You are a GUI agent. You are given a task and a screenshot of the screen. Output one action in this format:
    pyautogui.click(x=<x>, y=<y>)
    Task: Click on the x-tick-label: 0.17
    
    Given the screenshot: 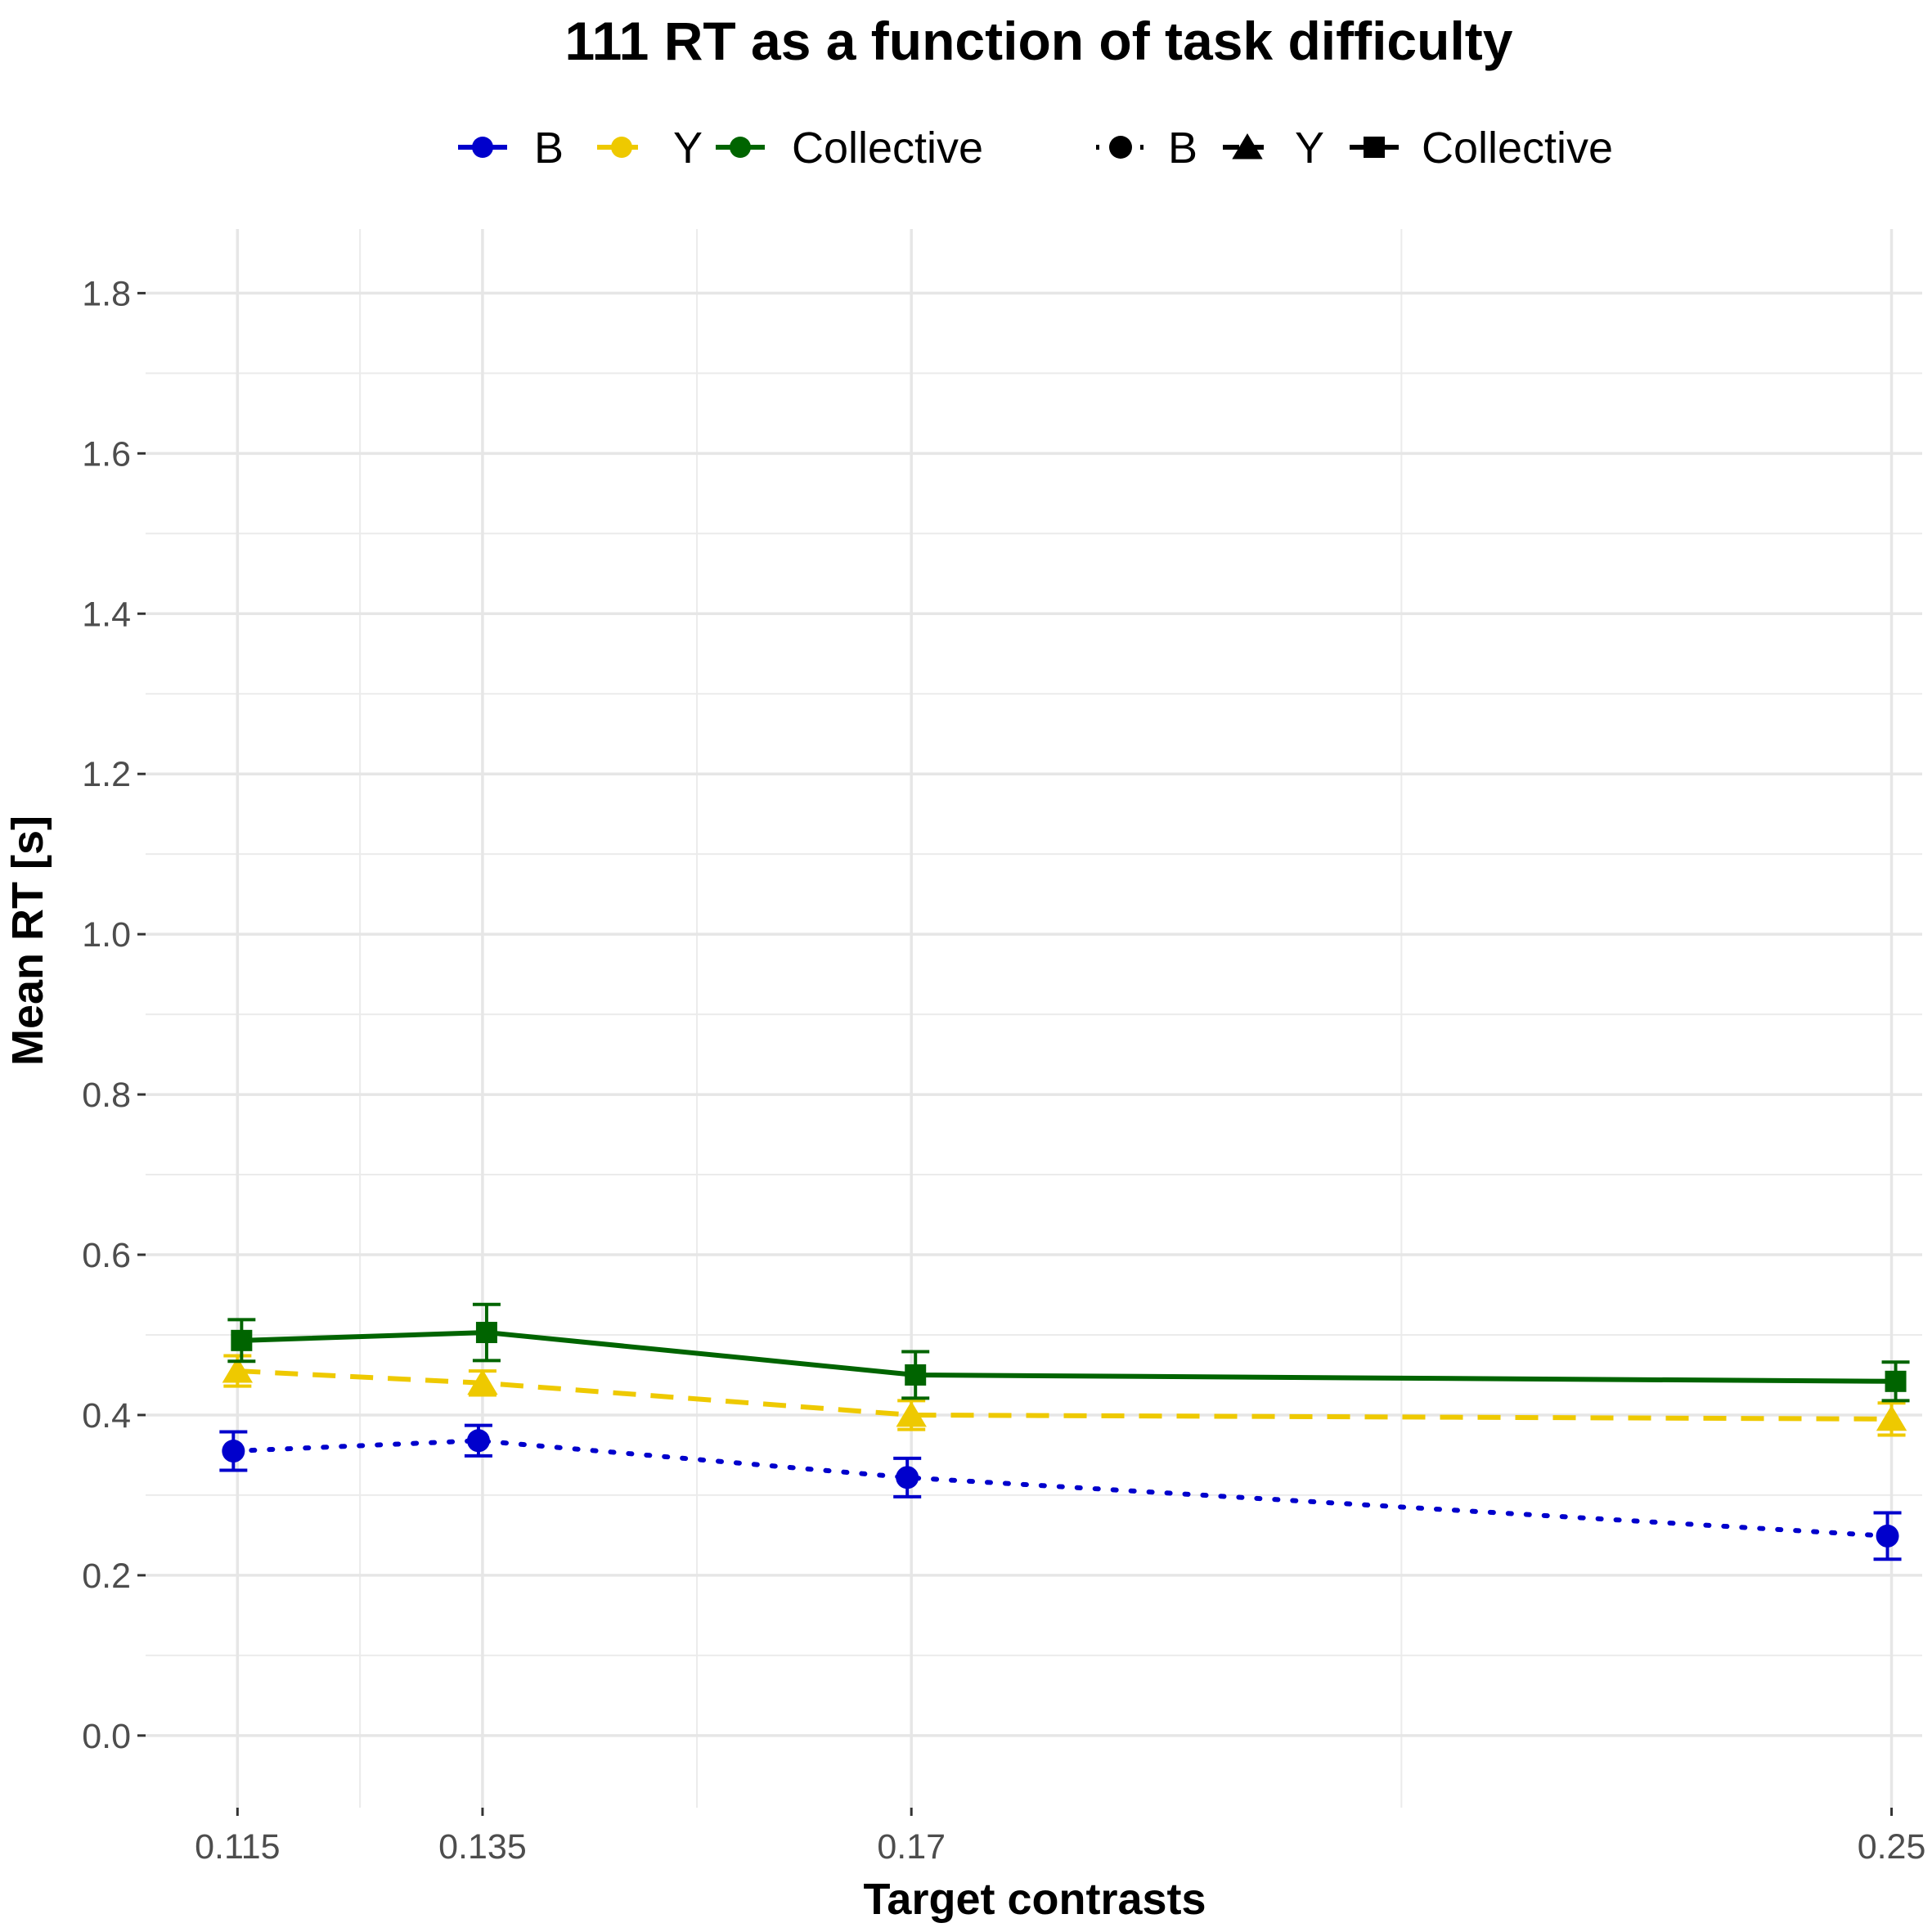 What is the action you would take?
    pyautogui.click(x=912, y=1847)
    